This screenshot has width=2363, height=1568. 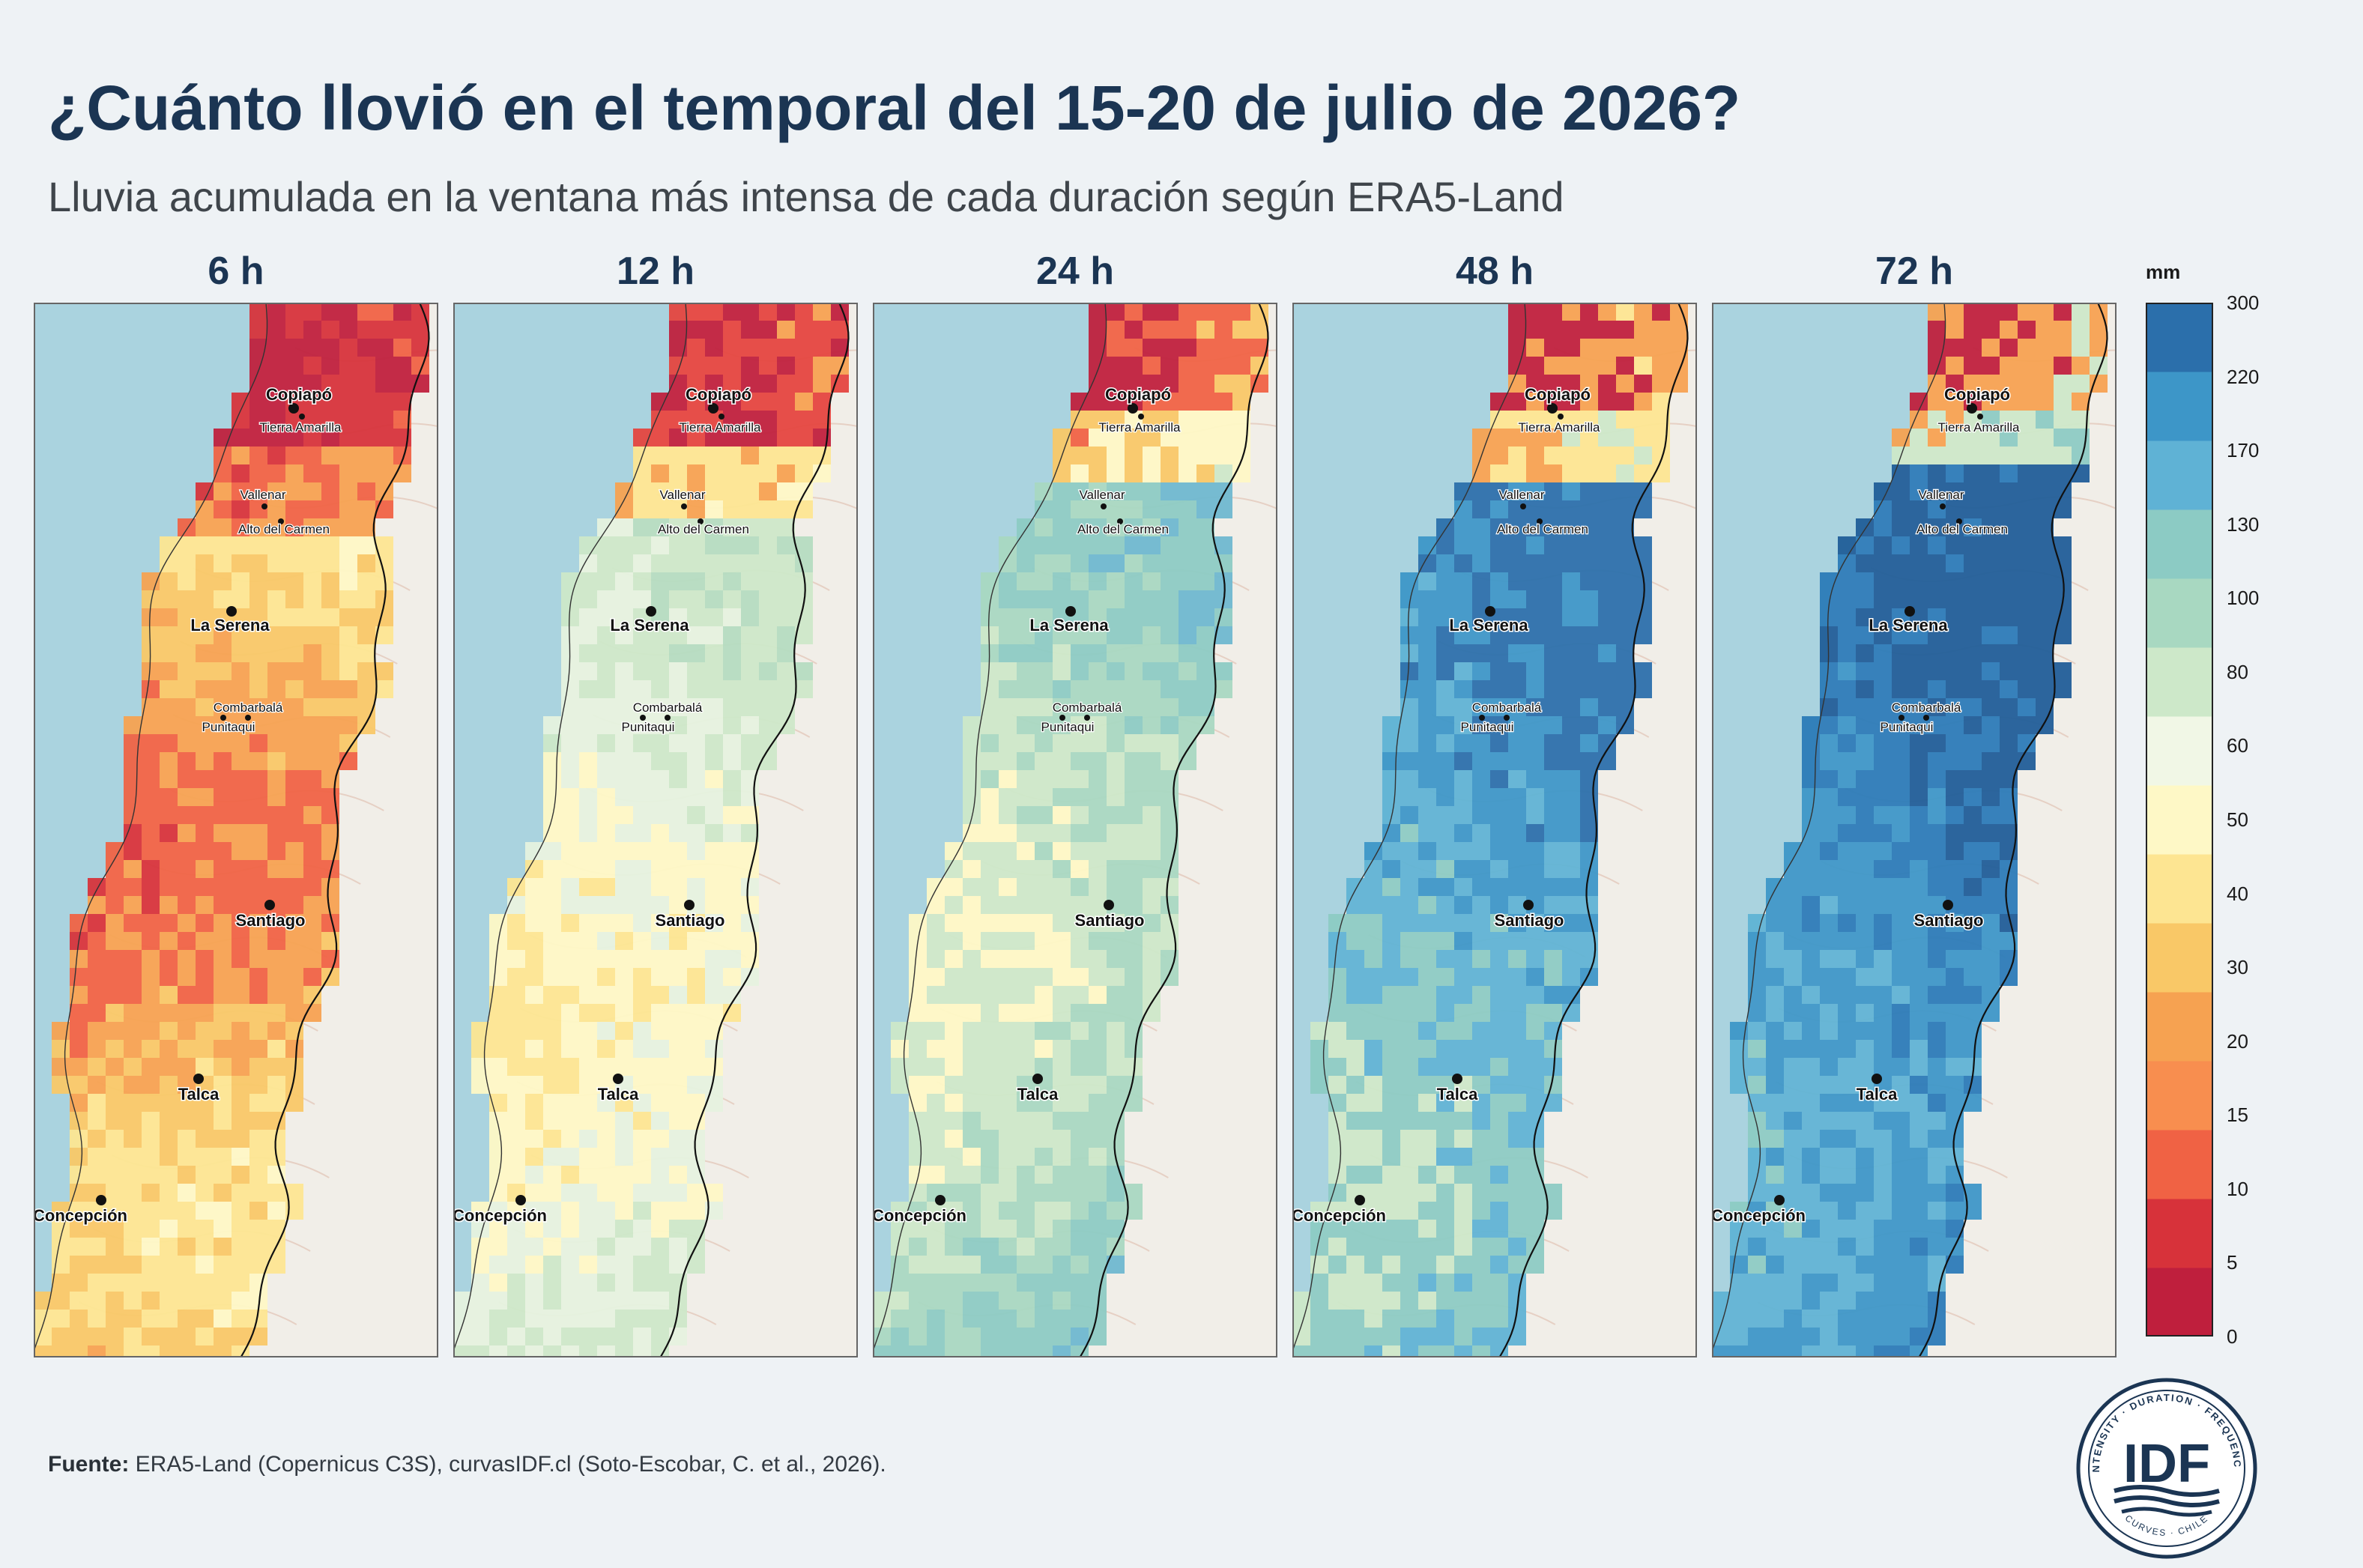 What do you see at coordinates (2243, 598) in the screenshot?
I see `colorbar-tick-label: 100` at bounding box center [2243, 598].